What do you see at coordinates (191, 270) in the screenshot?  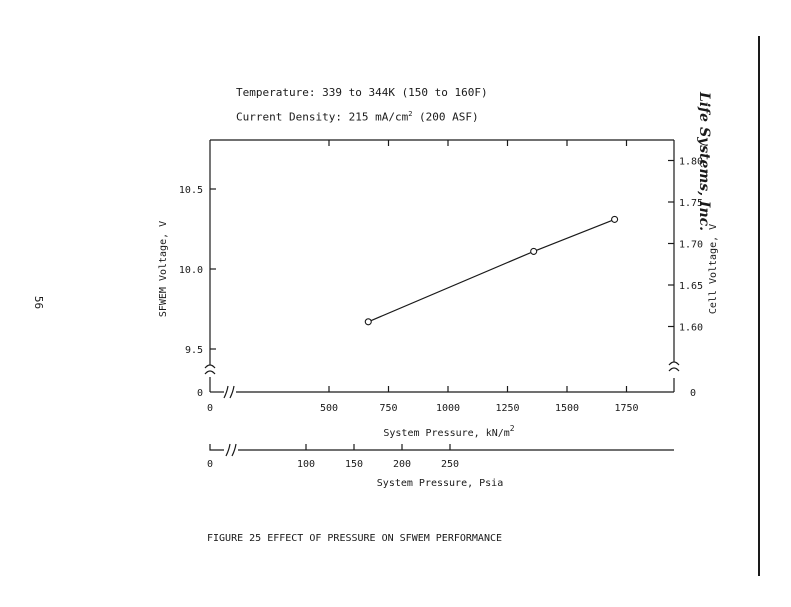 I see `y-left-tick-label: 10.0` at bounding box center [191, 270].